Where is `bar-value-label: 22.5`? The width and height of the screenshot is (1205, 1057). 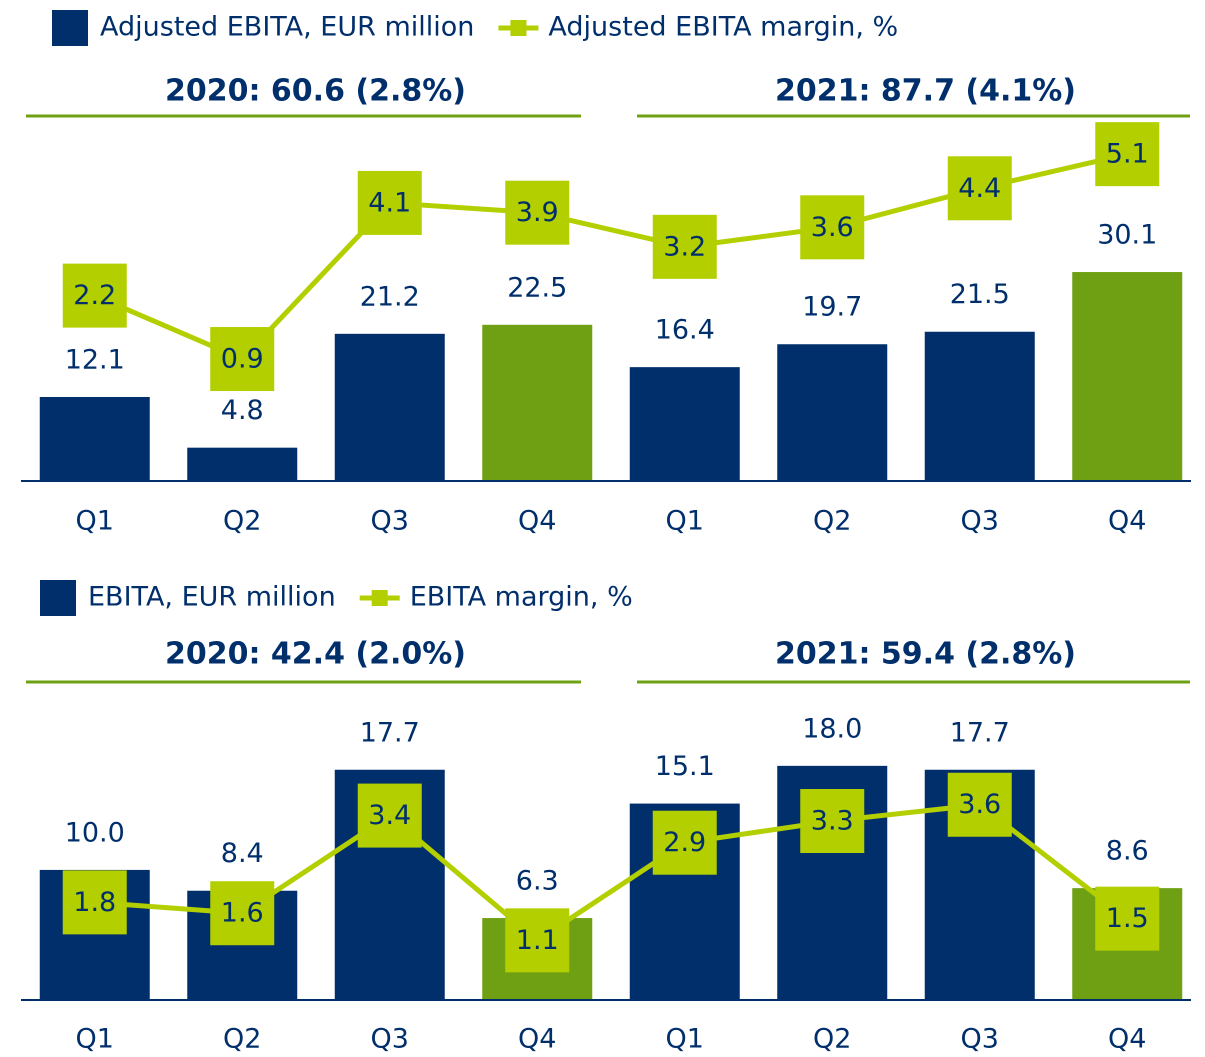 bar-value-label: 22.5 is located at coordinates (537, 287).